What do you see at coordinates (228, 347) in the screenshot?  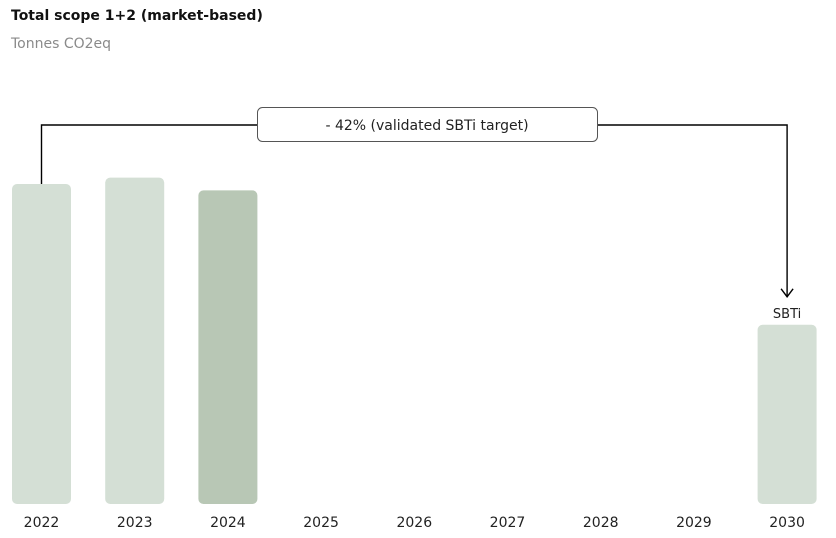 I see `bar-2024` at bounding box center [228, 347].